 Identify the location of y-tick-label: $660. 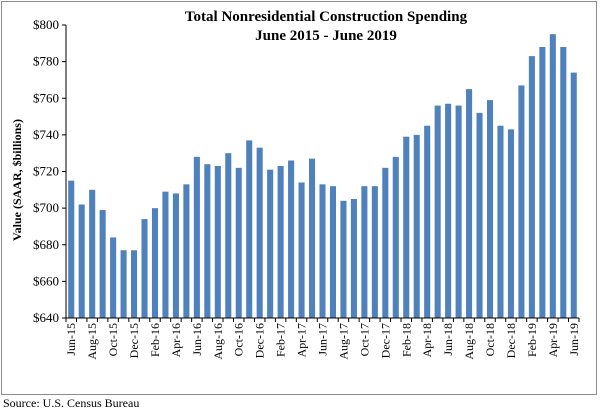
(46, 280).